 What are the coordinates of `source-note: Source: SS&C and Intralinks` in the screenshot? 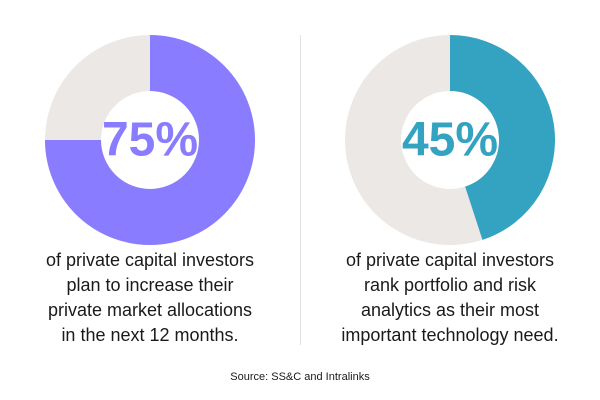 It's located at (300, 377).